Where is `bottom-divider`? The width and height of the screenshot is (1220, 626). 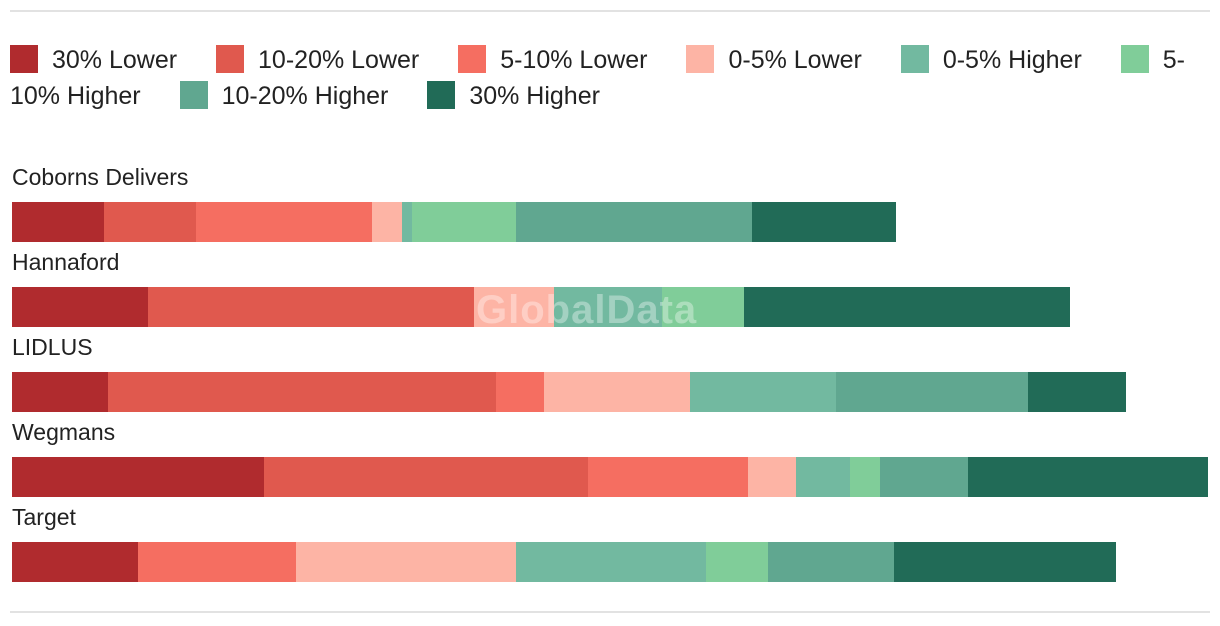 bottom-divider is located at coordinates (610, 612).